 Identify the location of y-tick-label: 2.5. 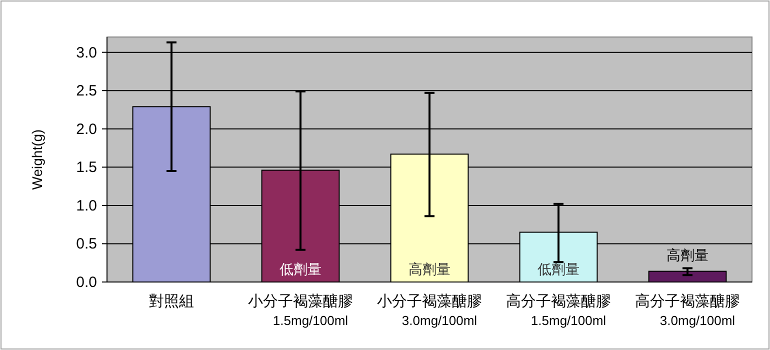
(86, 91).